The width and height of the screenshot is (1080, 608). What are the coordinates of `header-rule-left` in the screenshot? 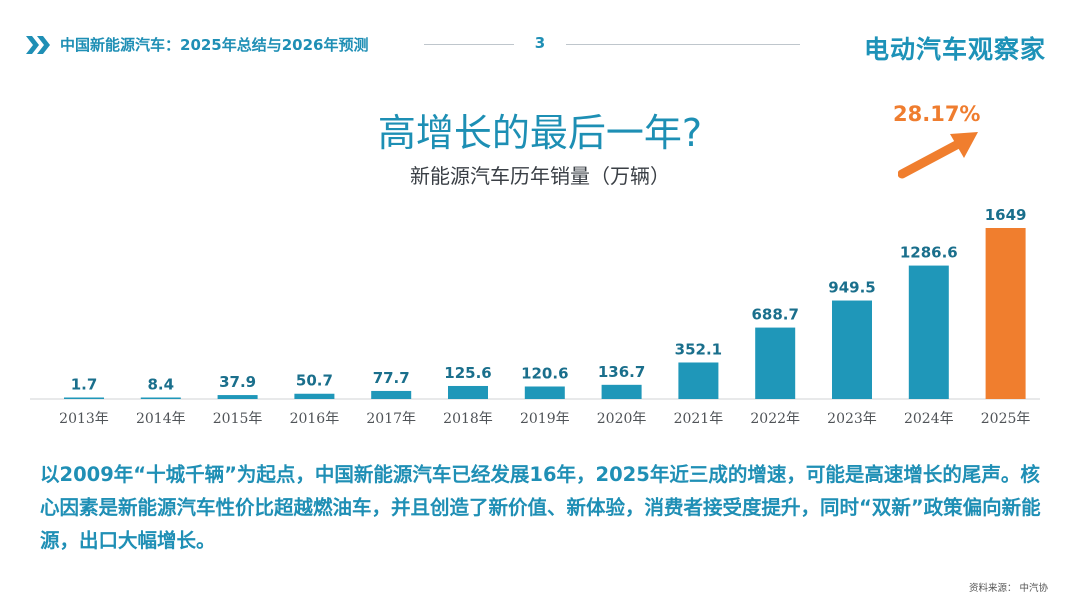 It's located at (469, 44).